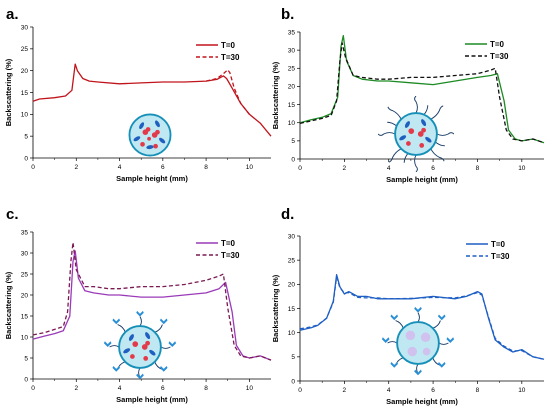  Describe the element at coordinates (12, 214) in the screenshot. I see `panel-letter: c.` at that location.